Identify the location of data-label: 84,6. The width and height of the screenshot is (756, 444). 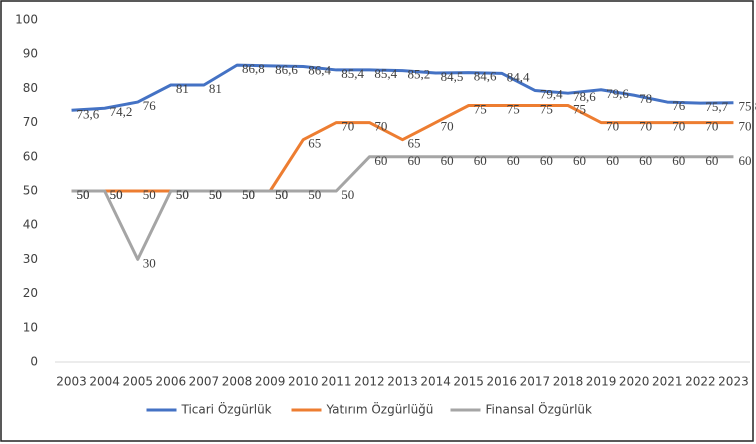
(485, 76).